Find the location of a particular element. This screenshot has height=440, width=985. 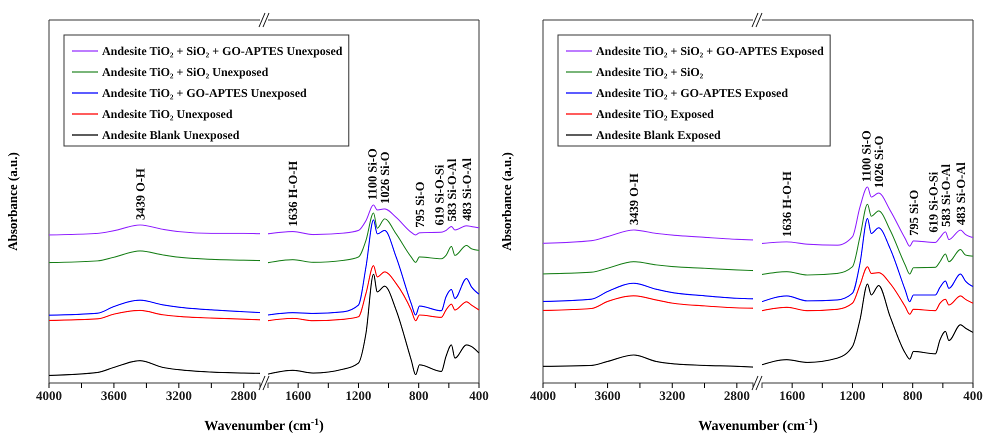

legend-label: Andesite TiO₂ + SiO₂ + GO-APTES Unexposed is located at coordinates (222, 51).